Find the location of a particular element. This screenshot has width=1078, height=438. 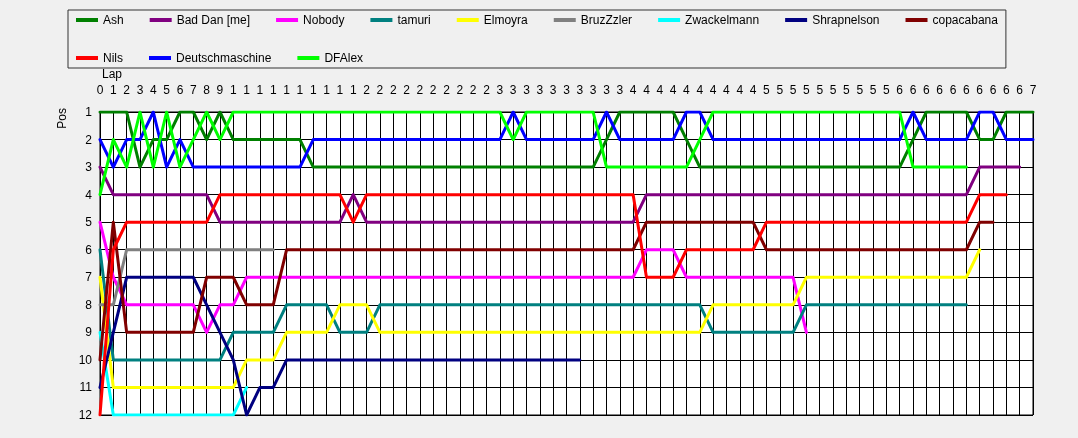

y-tick-label: 8 is located at coordinates (89, 304).